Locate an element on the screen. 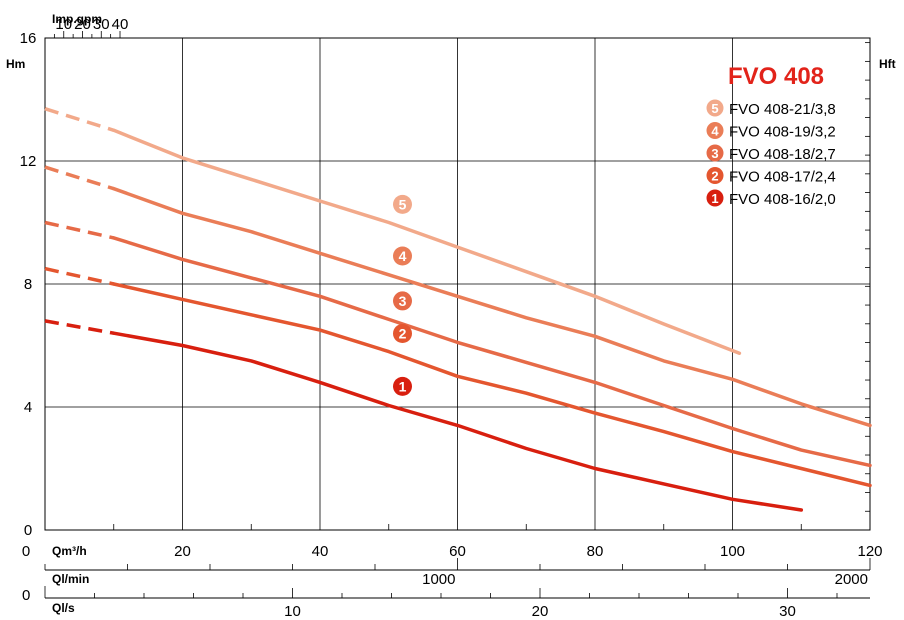 The width and height of the screenshot is (904, 620). x-tick-label: 20 is located at coordinates (182, 551).